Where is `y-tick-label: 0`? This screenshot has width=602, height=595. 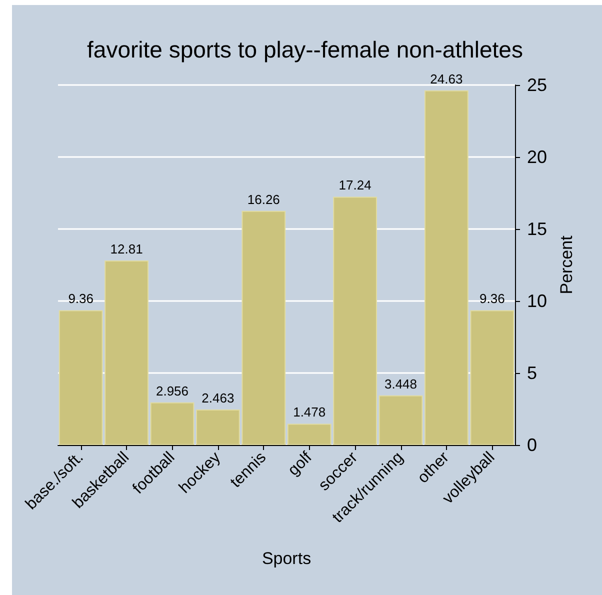 y-tick-label: 0 is located at coordinates (532, 445).